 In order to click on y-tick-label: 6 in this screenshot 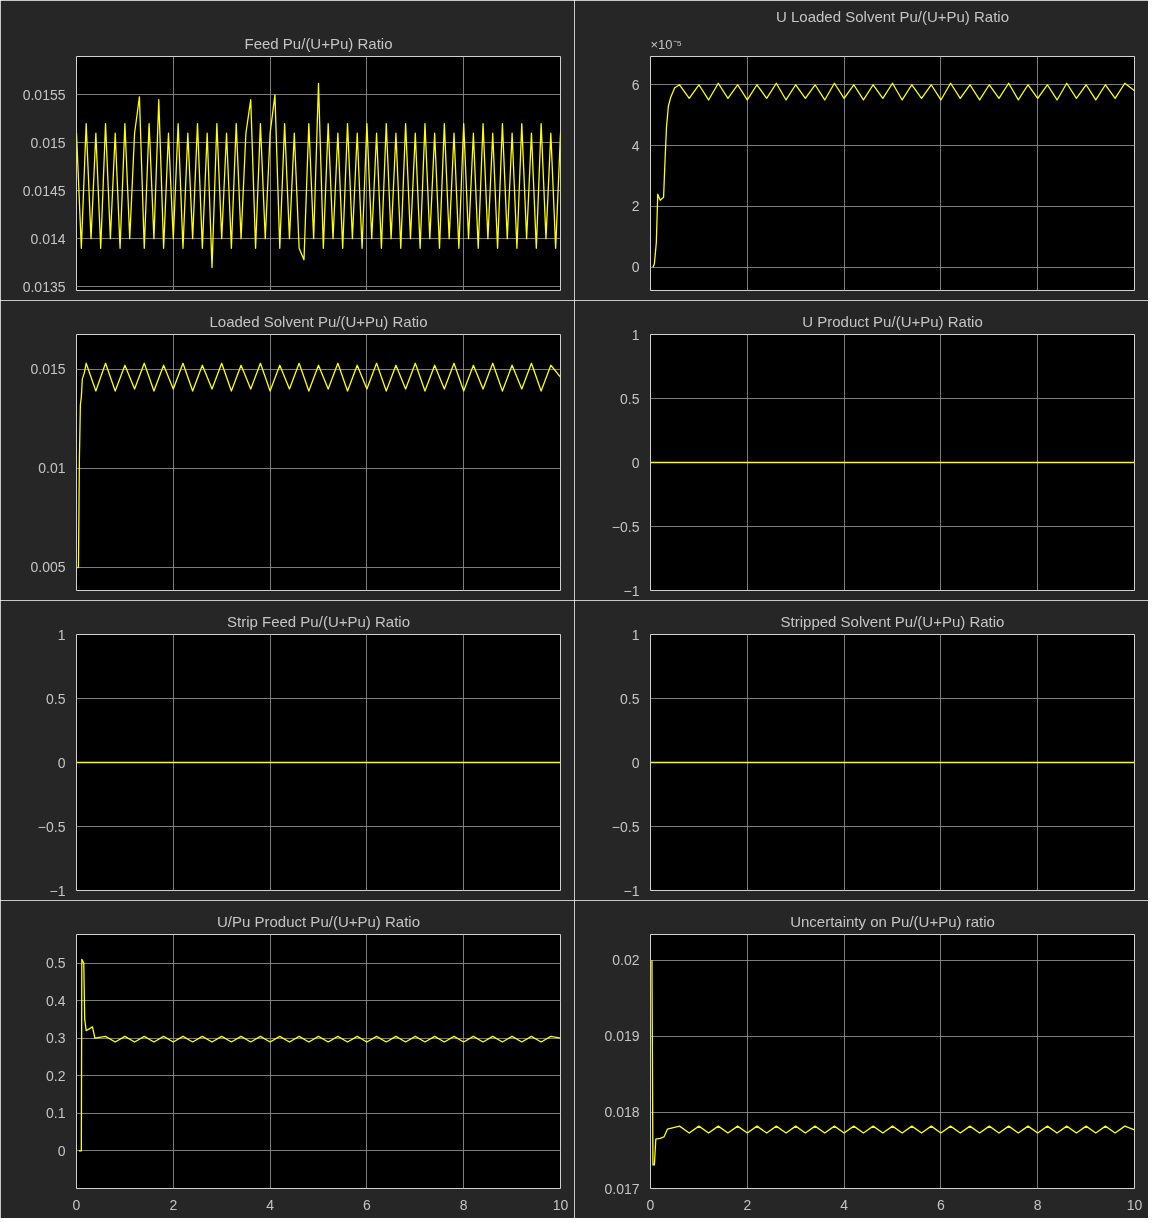, I will do `click(635, 84)`.